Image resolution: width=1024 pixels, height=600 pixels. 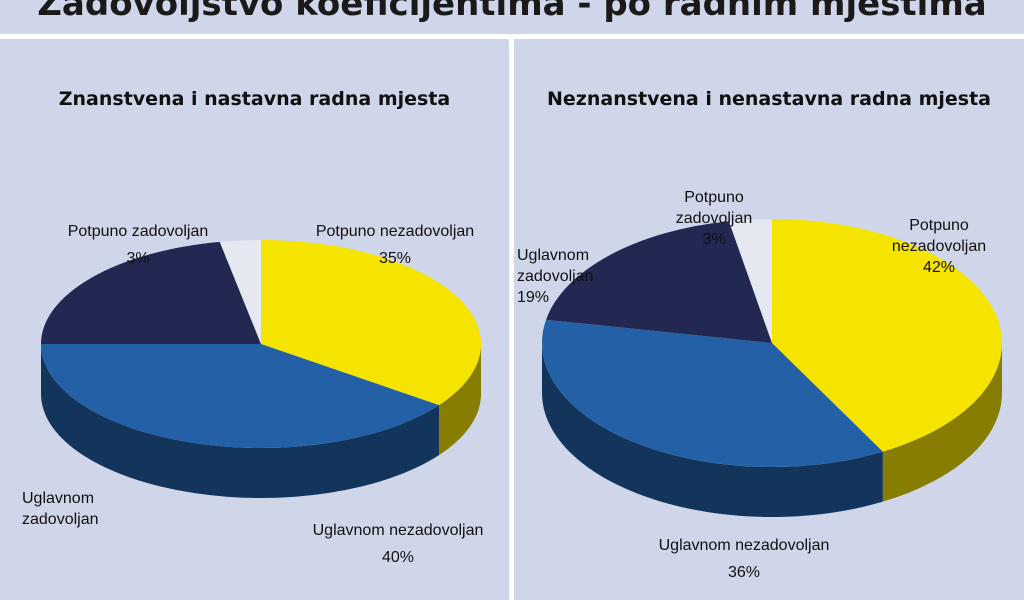 I want to click on label-uglavnom-nezadovoljan-left: Uglavnom nezadovoljan 40%, so click(x=398, y=544).